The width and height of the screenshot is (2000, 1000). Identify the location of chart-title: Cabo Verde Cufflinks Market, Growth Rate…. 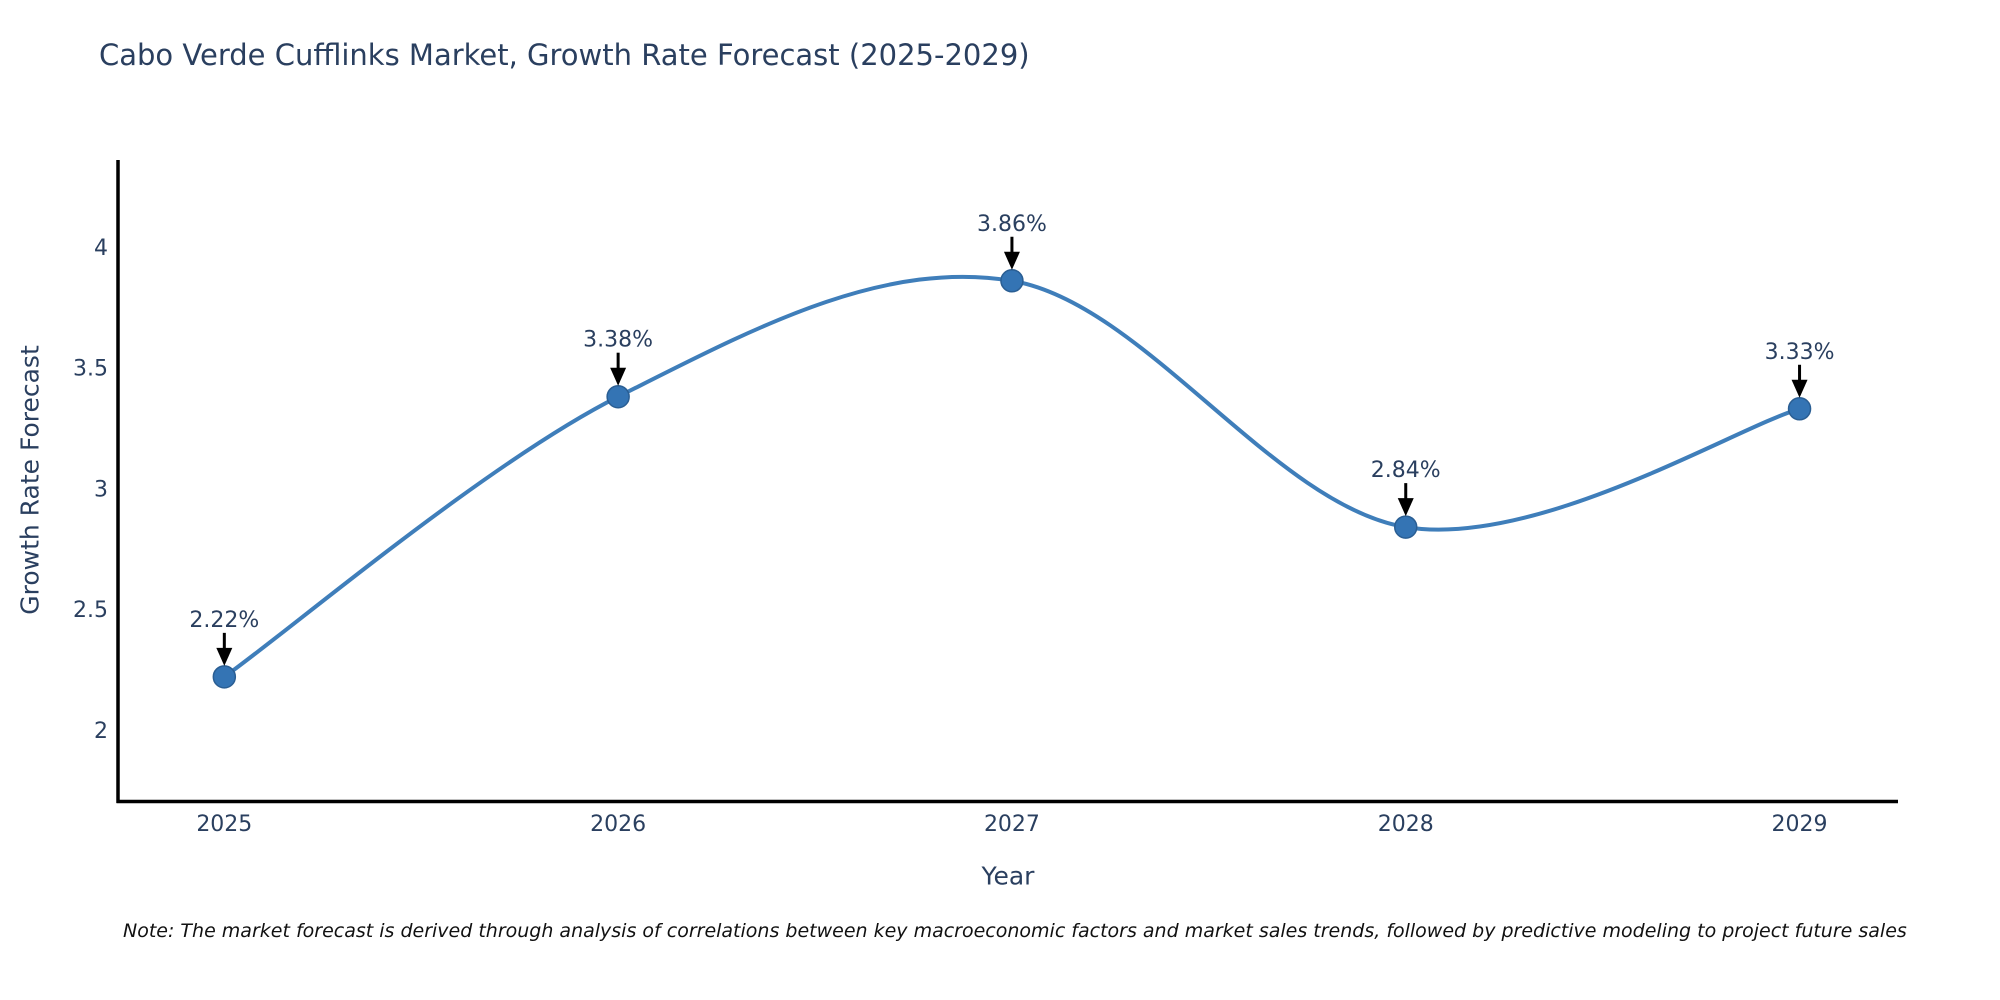
(564, 55).